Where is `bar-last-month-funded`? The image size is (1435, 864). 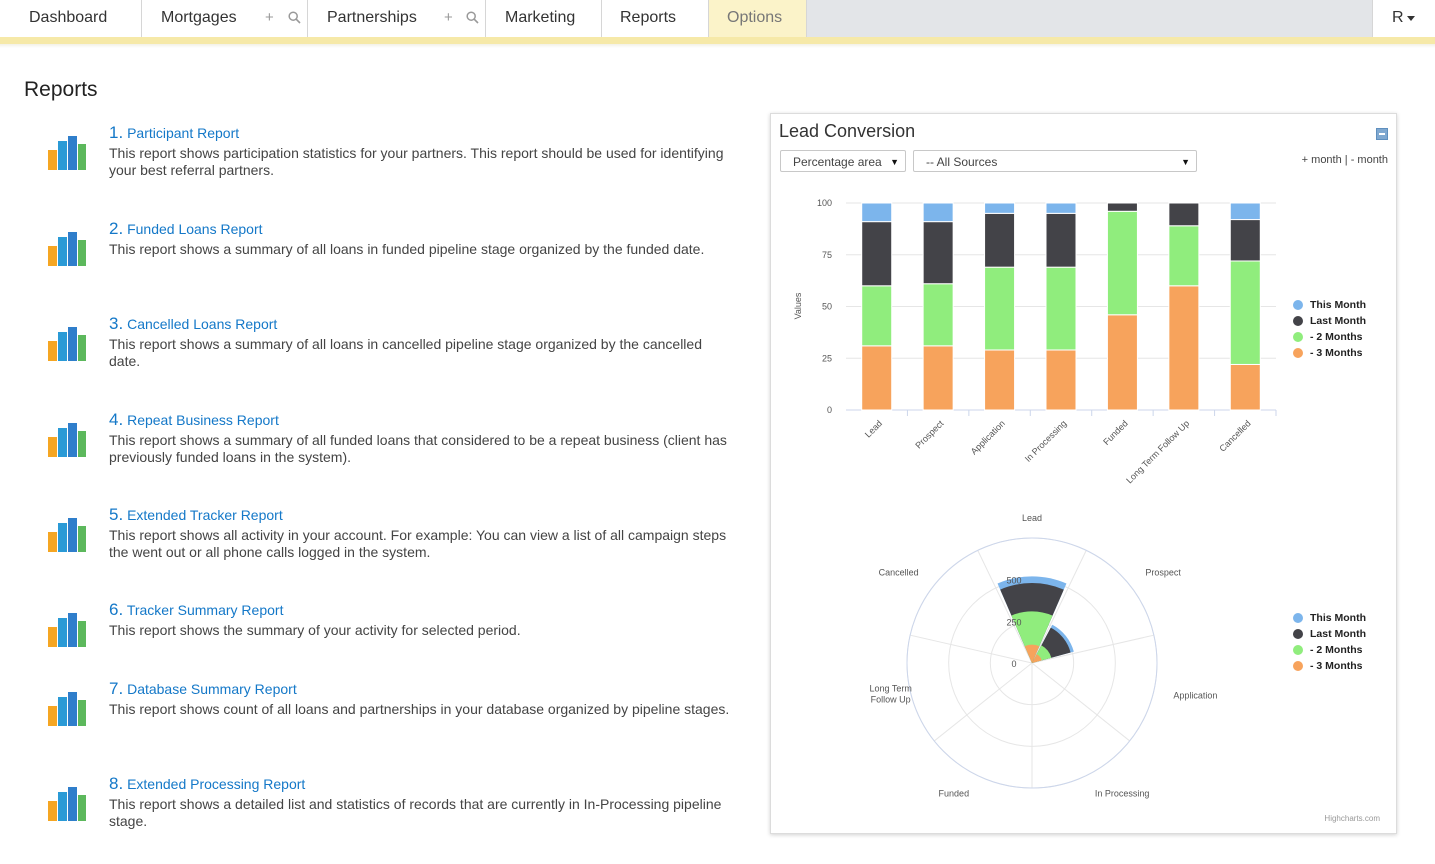
bar-last-month-funded is located at coordinates (1122, 207).